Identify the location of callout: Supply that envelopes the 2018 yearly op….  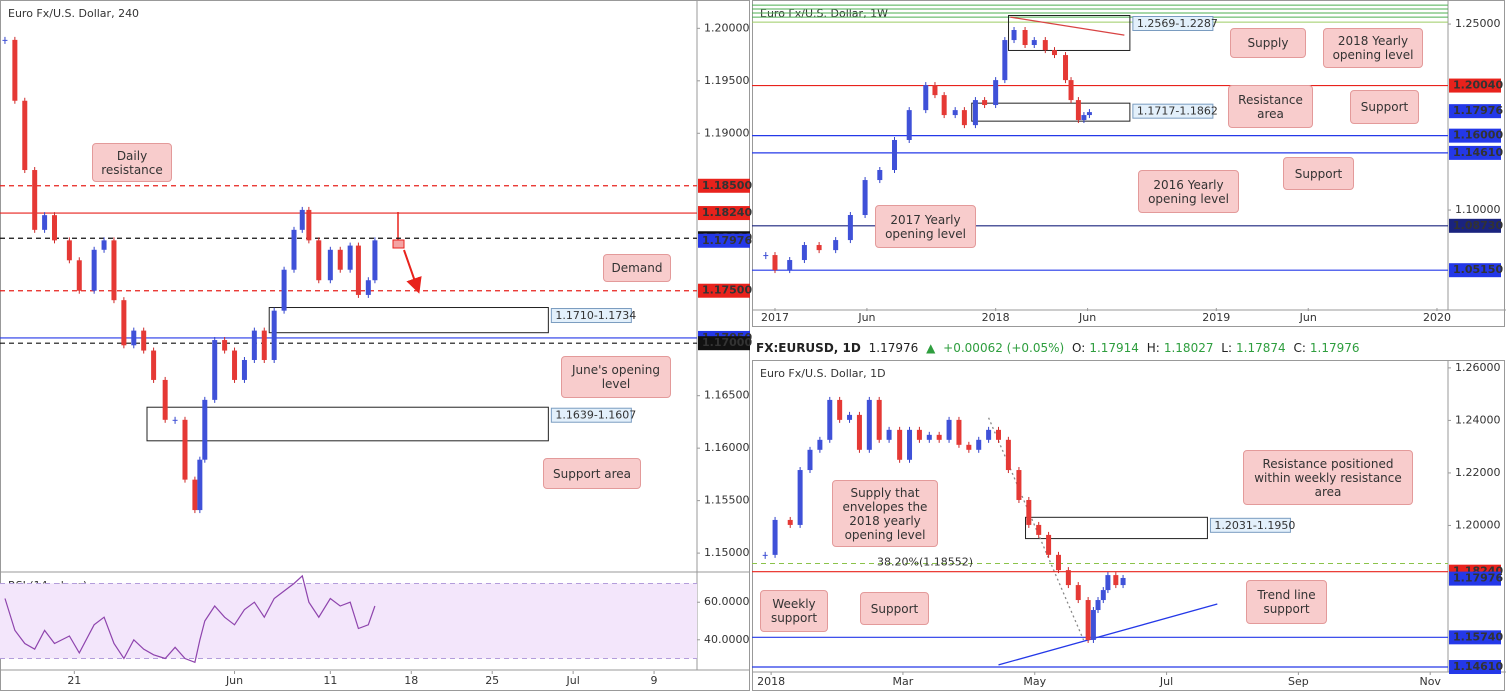
(885, 513).